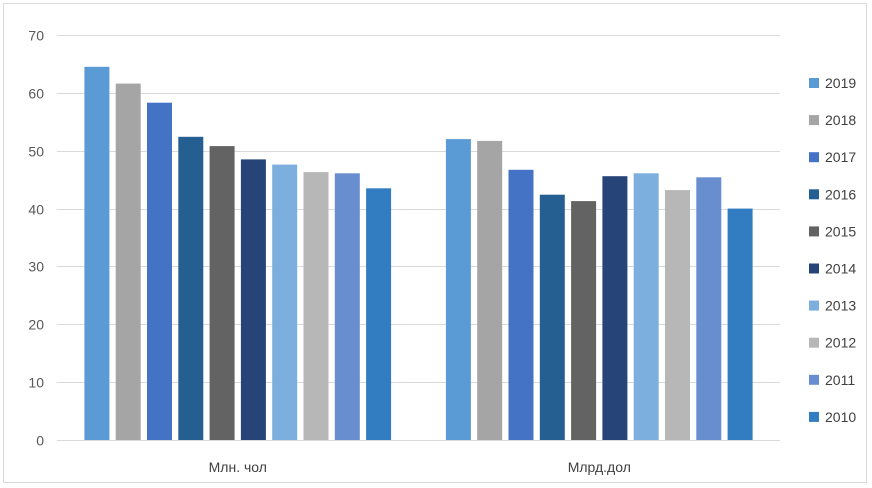 This screenshot has height=488, width=872. I want to click on legend-swatch-2011, so click(814, 379).